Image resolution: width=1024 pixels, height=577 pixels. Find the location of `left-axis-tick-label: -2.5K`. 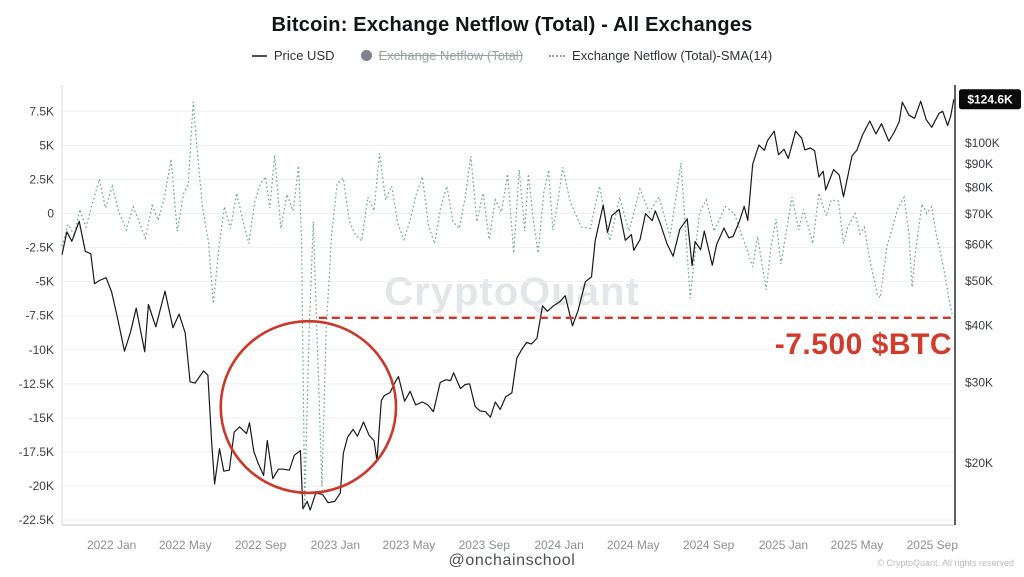

left-axis-tick-label: -2.5K is located at coordinates (39, 248).